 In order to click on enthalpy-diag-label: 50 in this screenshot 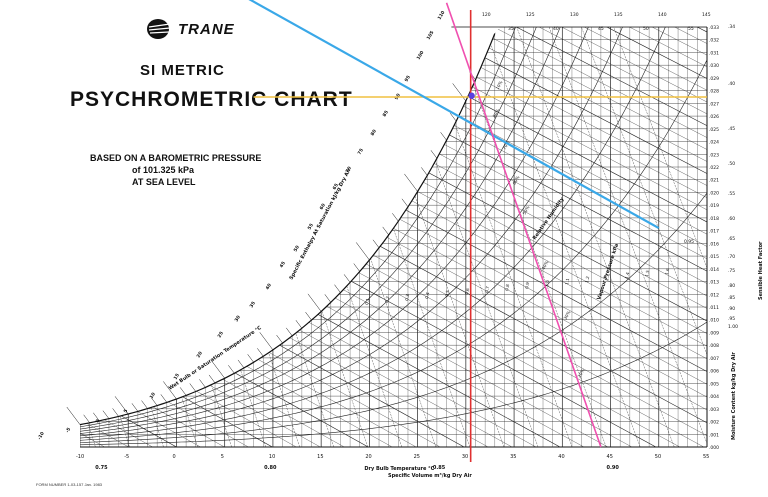, I will do `click(297, 249)`.